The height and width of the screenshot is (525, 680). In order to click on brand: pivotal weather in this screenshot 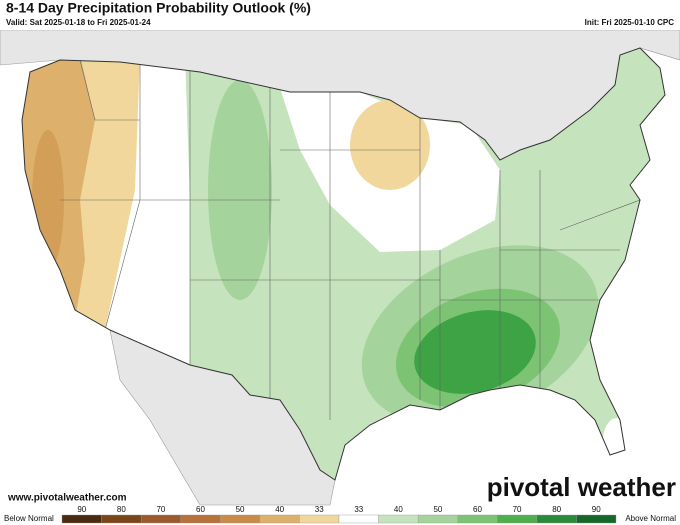, I will do `click(581, 487)`.